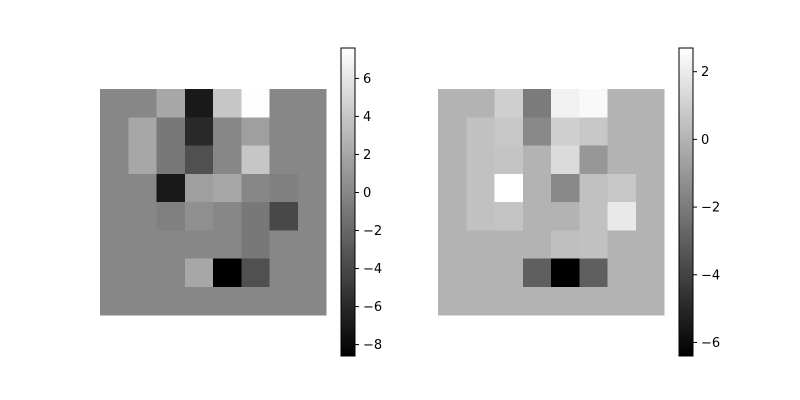 This screenshot has height=400, width=800. Describe the element at coordinates (367, 117) in the screenshot. I see `colorbar-tick-label: 4` at that location.